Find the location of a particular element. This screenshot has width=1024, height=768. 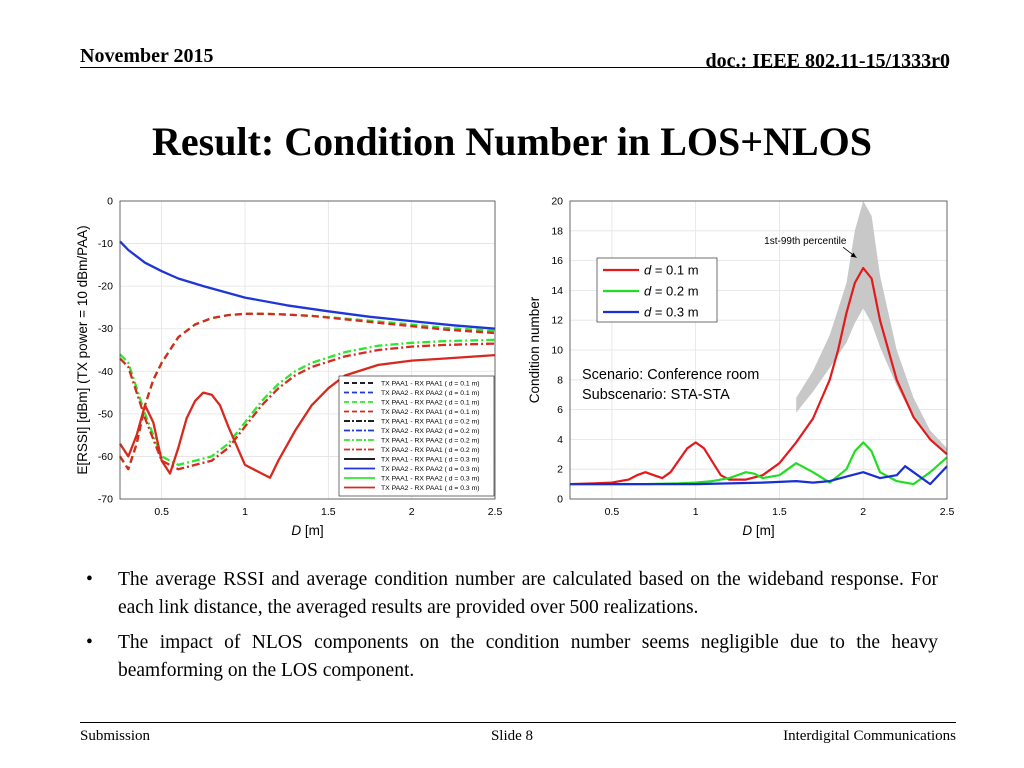

y-tick-label: 14 is located at coordinates (557, 291).